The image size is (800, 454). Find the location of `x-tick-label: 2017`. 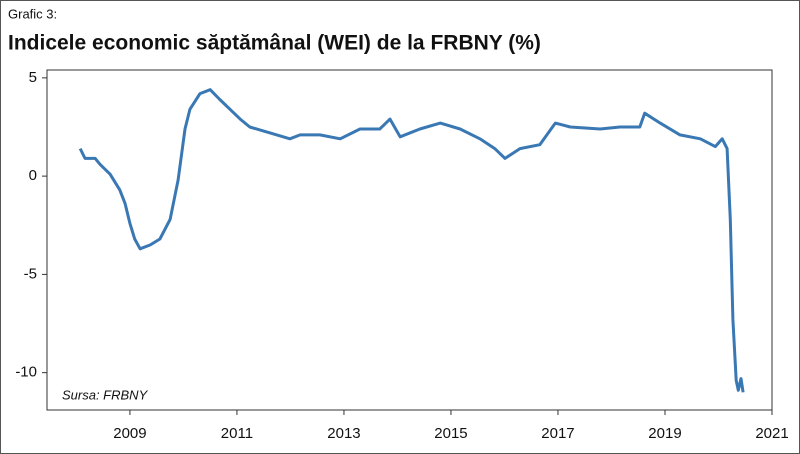

x-tick-label: 2017 is located at coordinates (557, 433).